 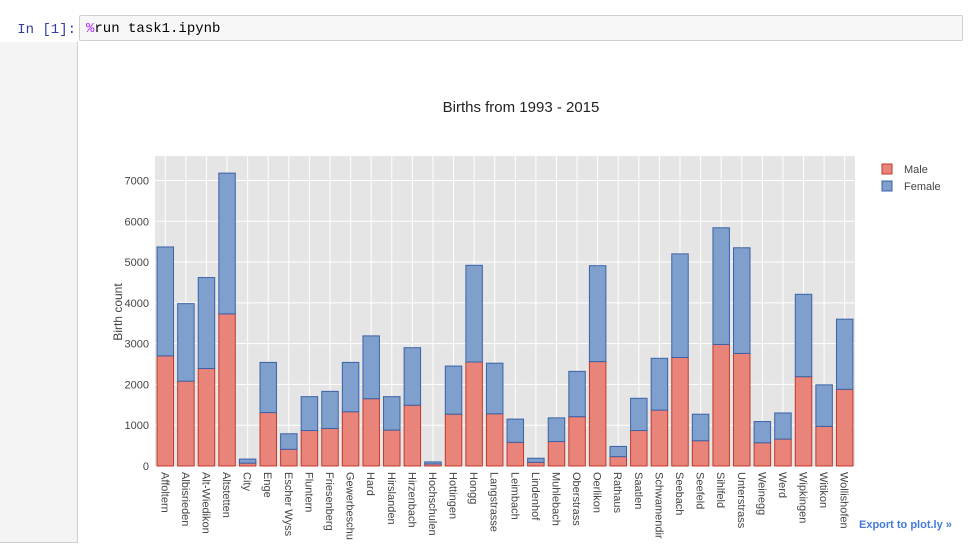 What do you see at coordinates (555, 499) in the screenshot?
I see `x-tick-label: Muhlebach` at bounding box center [555, 499].